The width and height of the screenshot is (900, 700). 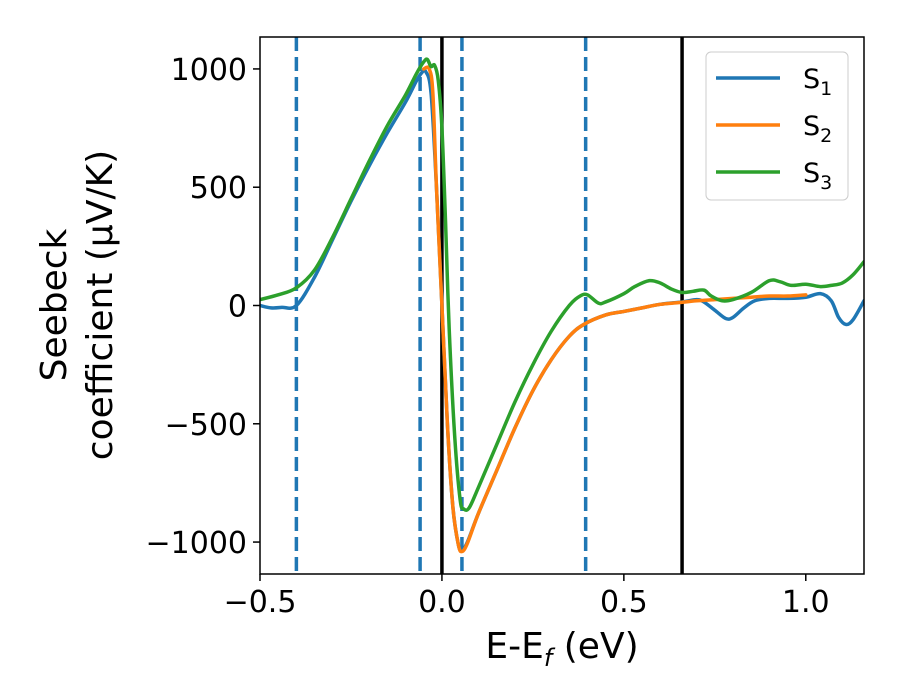 I want to click on y-axis-label-line2: coefficient (μV/K), so click(x=100, y=305).